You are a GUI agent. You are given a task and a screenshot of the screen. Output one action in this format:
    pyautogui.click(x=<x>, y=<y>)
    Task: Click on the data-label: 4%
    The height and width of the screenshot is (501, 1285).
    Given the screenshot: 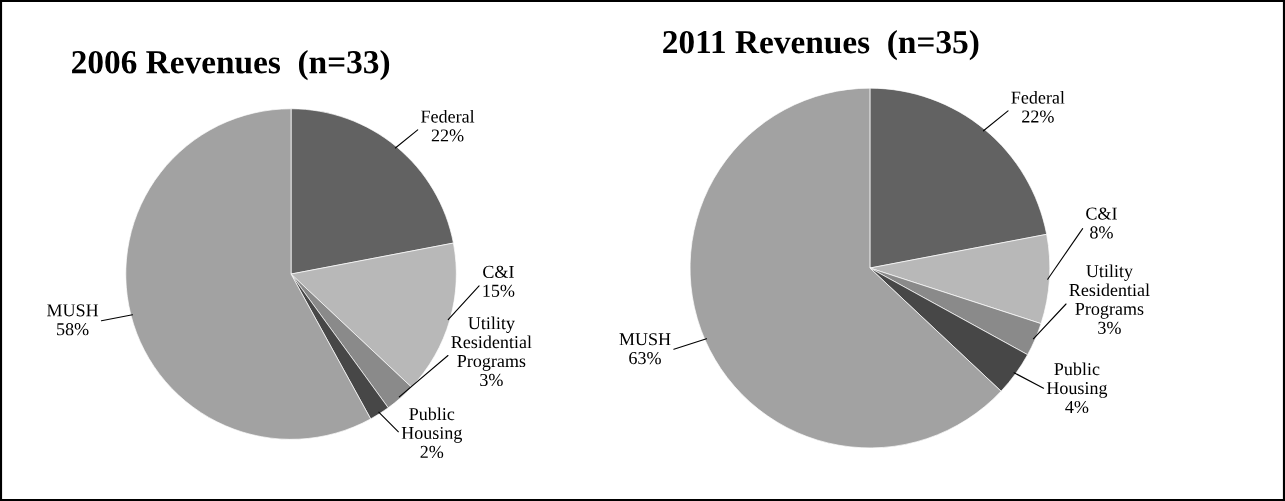 What is the action you would take?
    pyautogui.click(x=1077, y=407)
    